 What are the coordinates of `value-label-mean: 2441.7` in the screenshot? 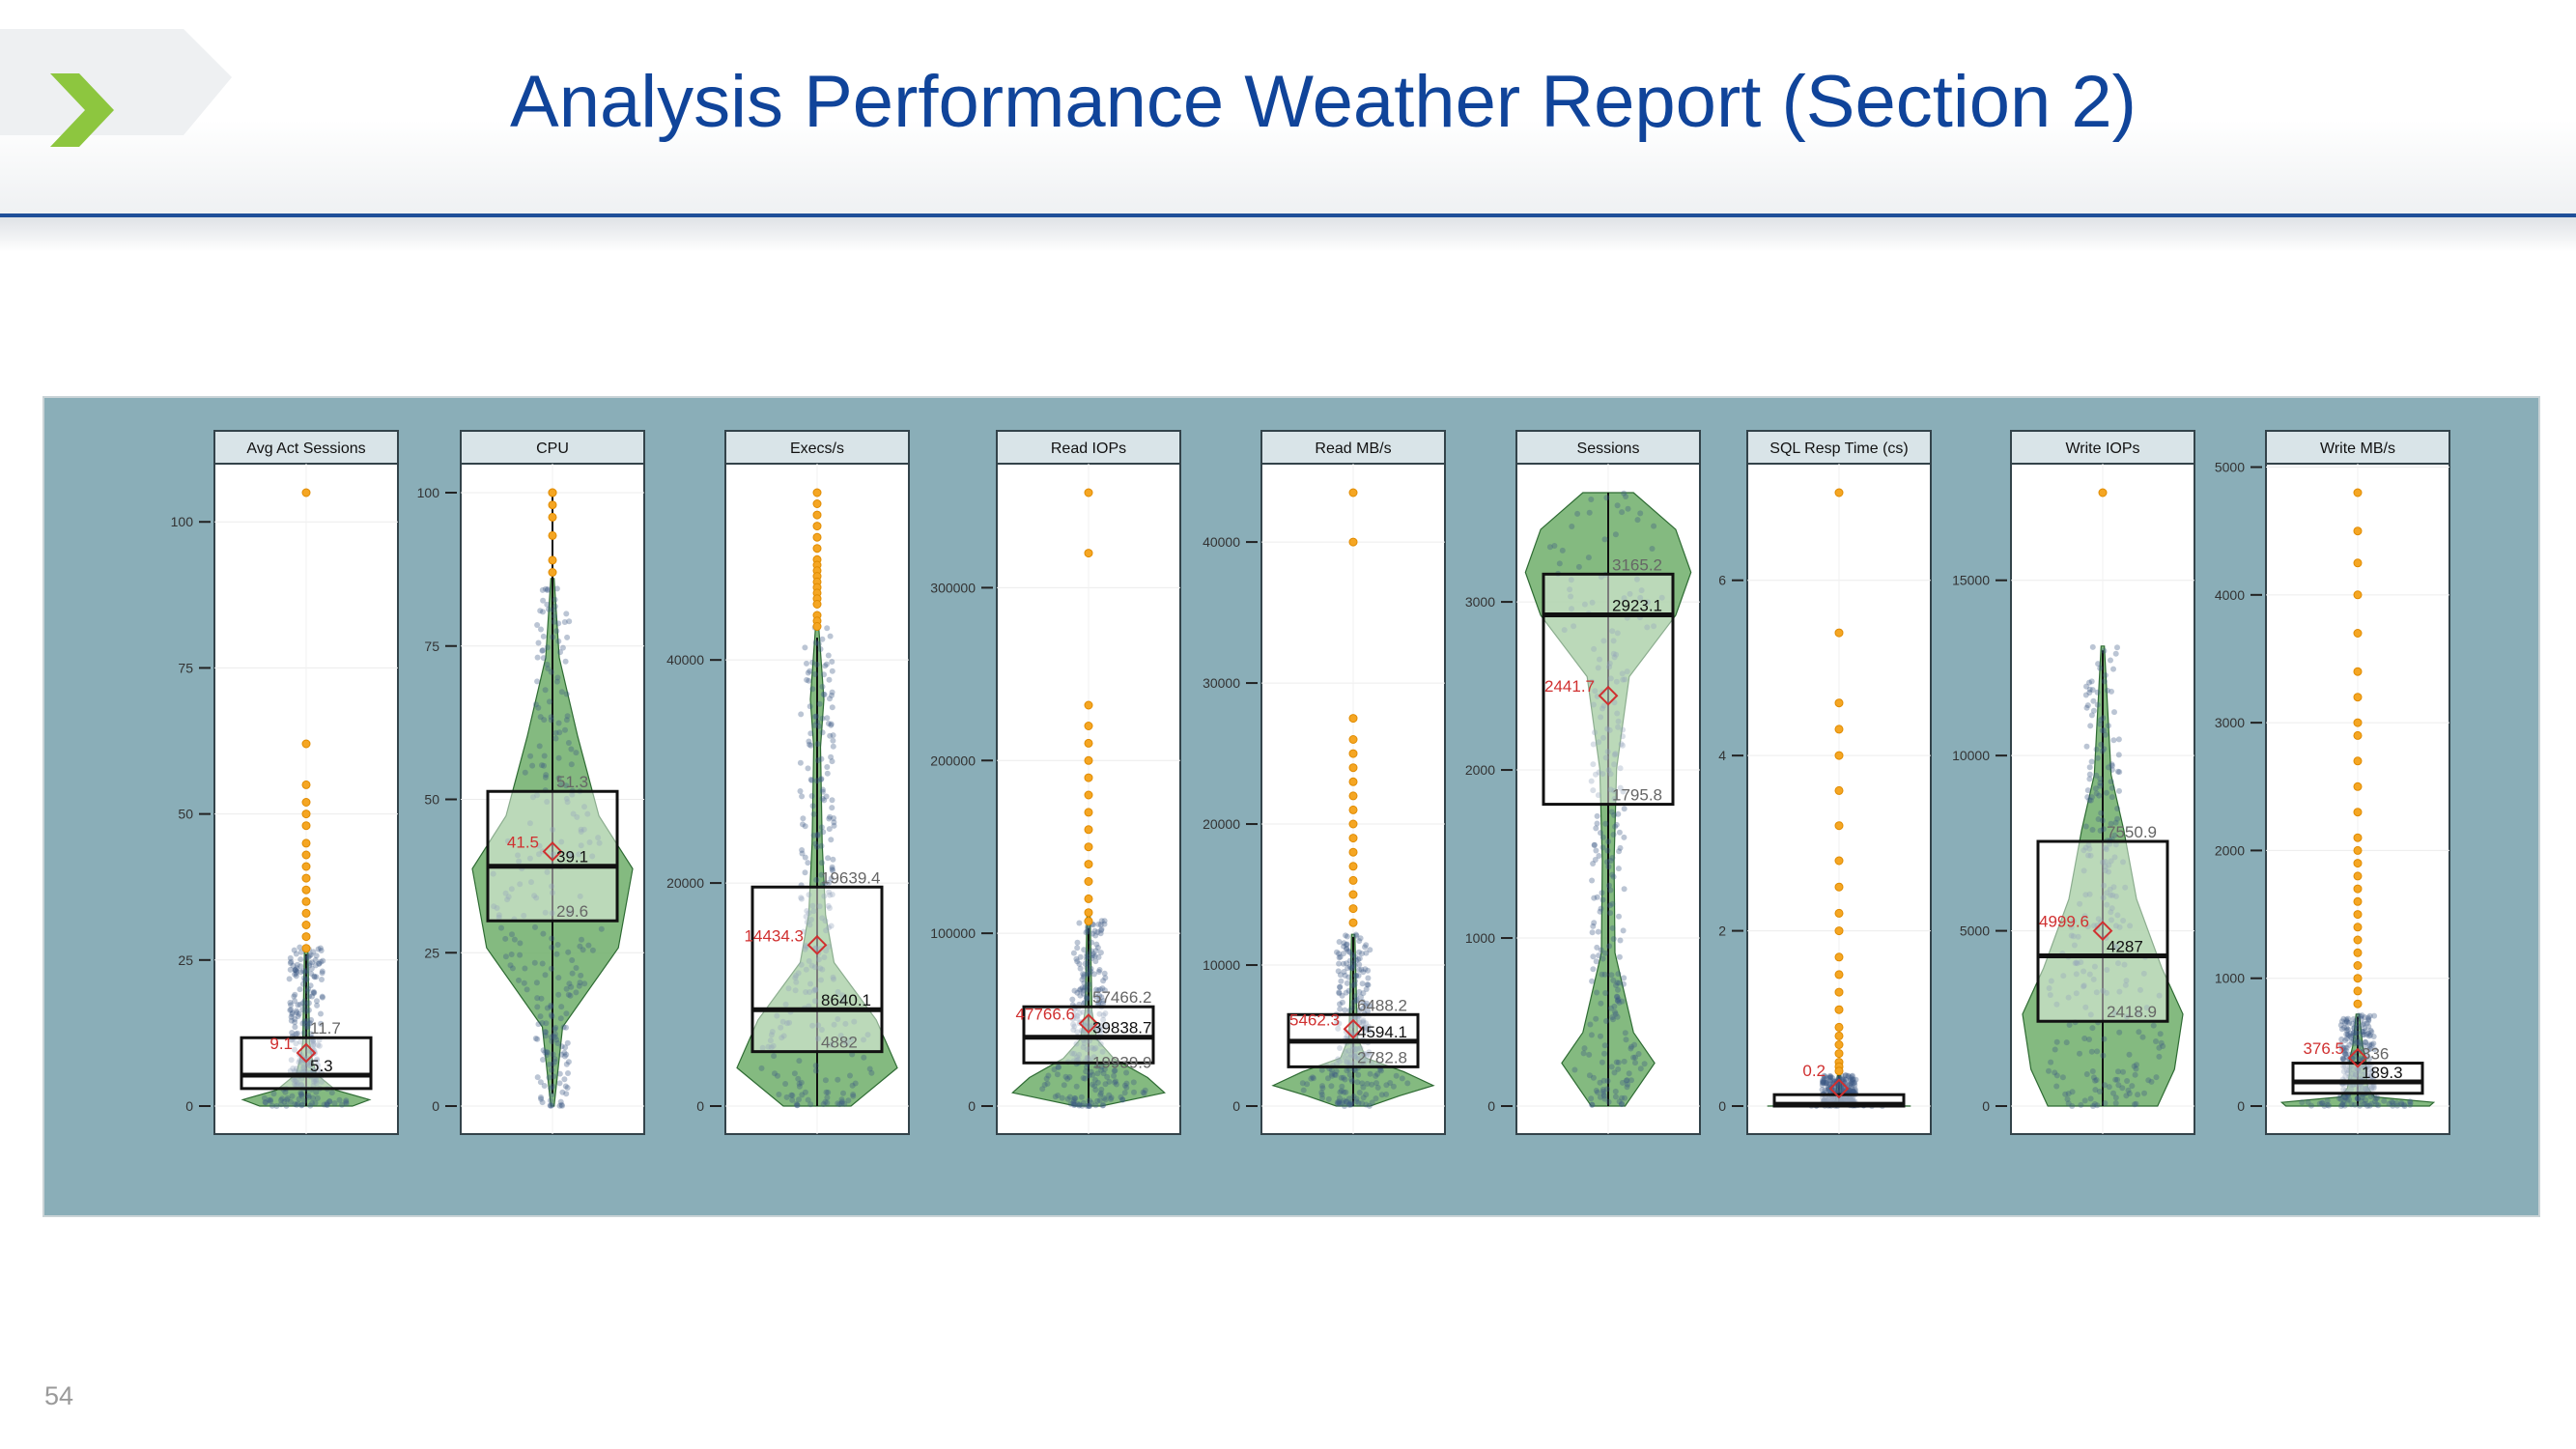 It's located at (1569, 686).